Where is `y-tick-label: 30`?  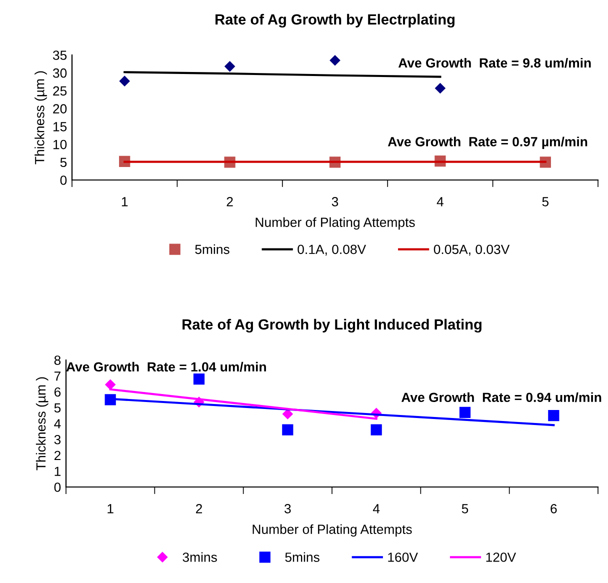
y-tick-label: 30 is located at coordinates (59, 73).